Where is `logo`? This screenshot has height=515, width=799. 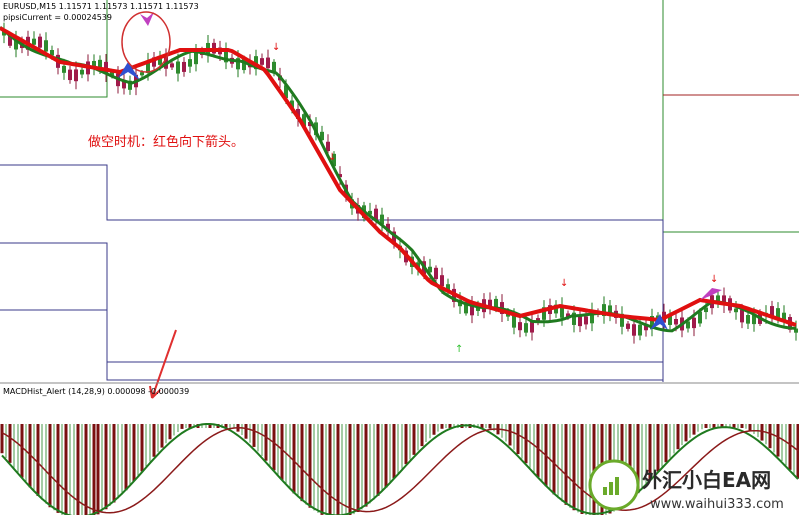
logo is located at coordinates (614, 485).